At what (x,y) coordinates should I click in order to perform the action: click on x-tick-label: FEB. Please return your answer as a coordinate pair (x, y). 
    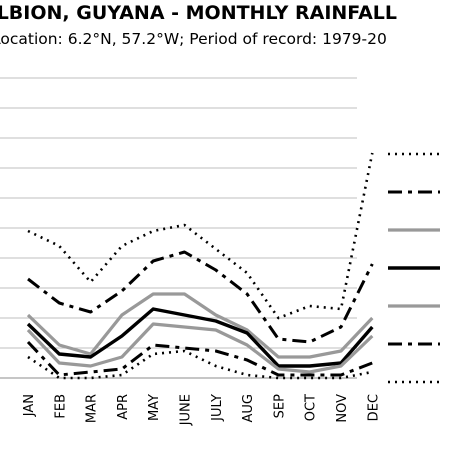
    Looking at the image, I should click on (60, 406).